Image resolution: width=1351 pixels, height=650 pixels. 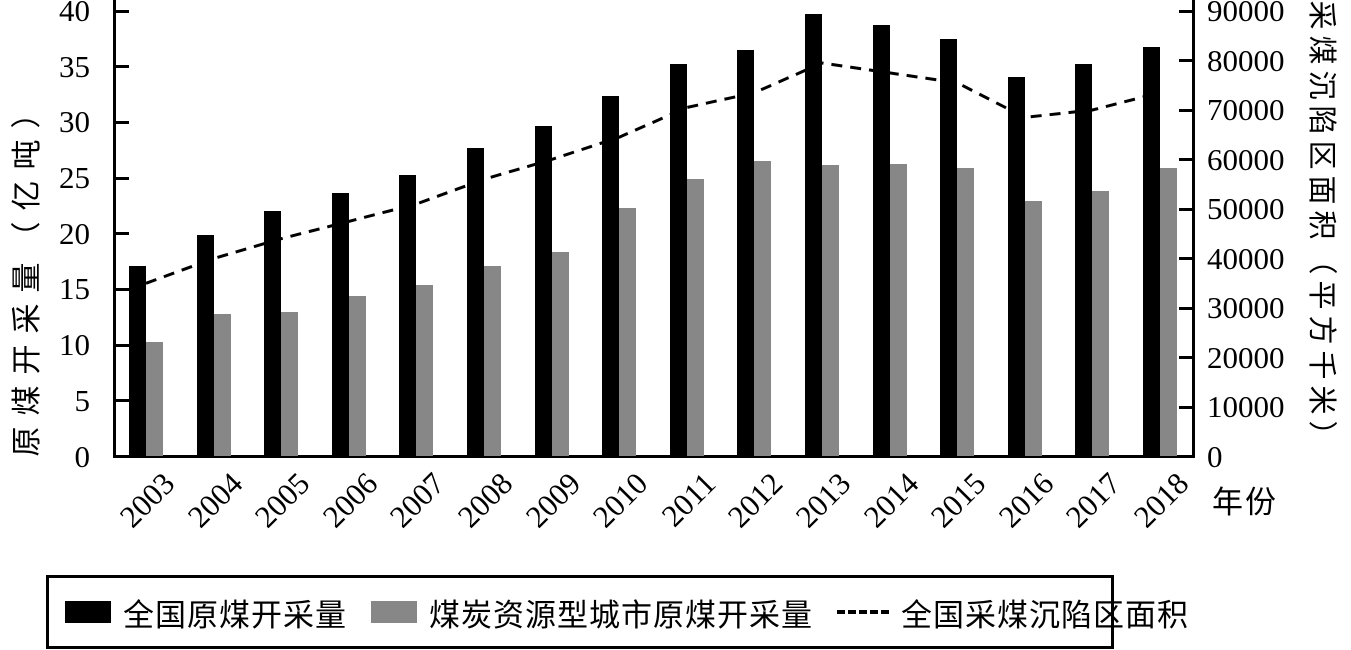 I want to click on bar-city-2013, so click(x=830, y=310).